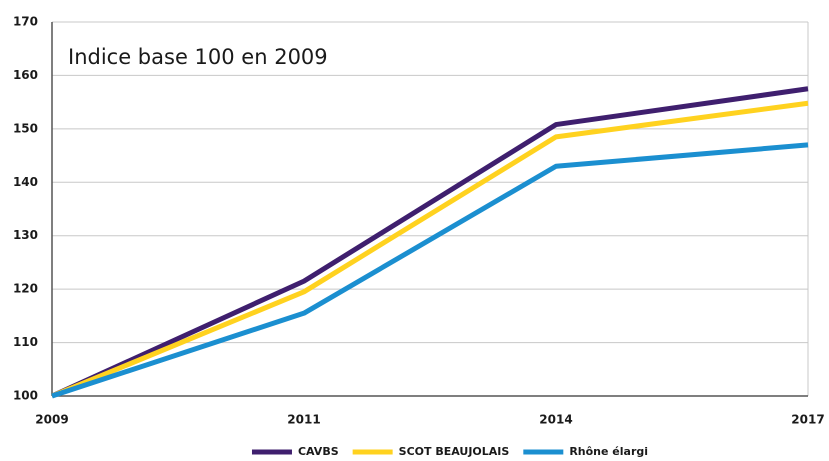 The width and height of the screenshot is (829, 461). I want to click on y-tick-label: 100, so click(25, 396).